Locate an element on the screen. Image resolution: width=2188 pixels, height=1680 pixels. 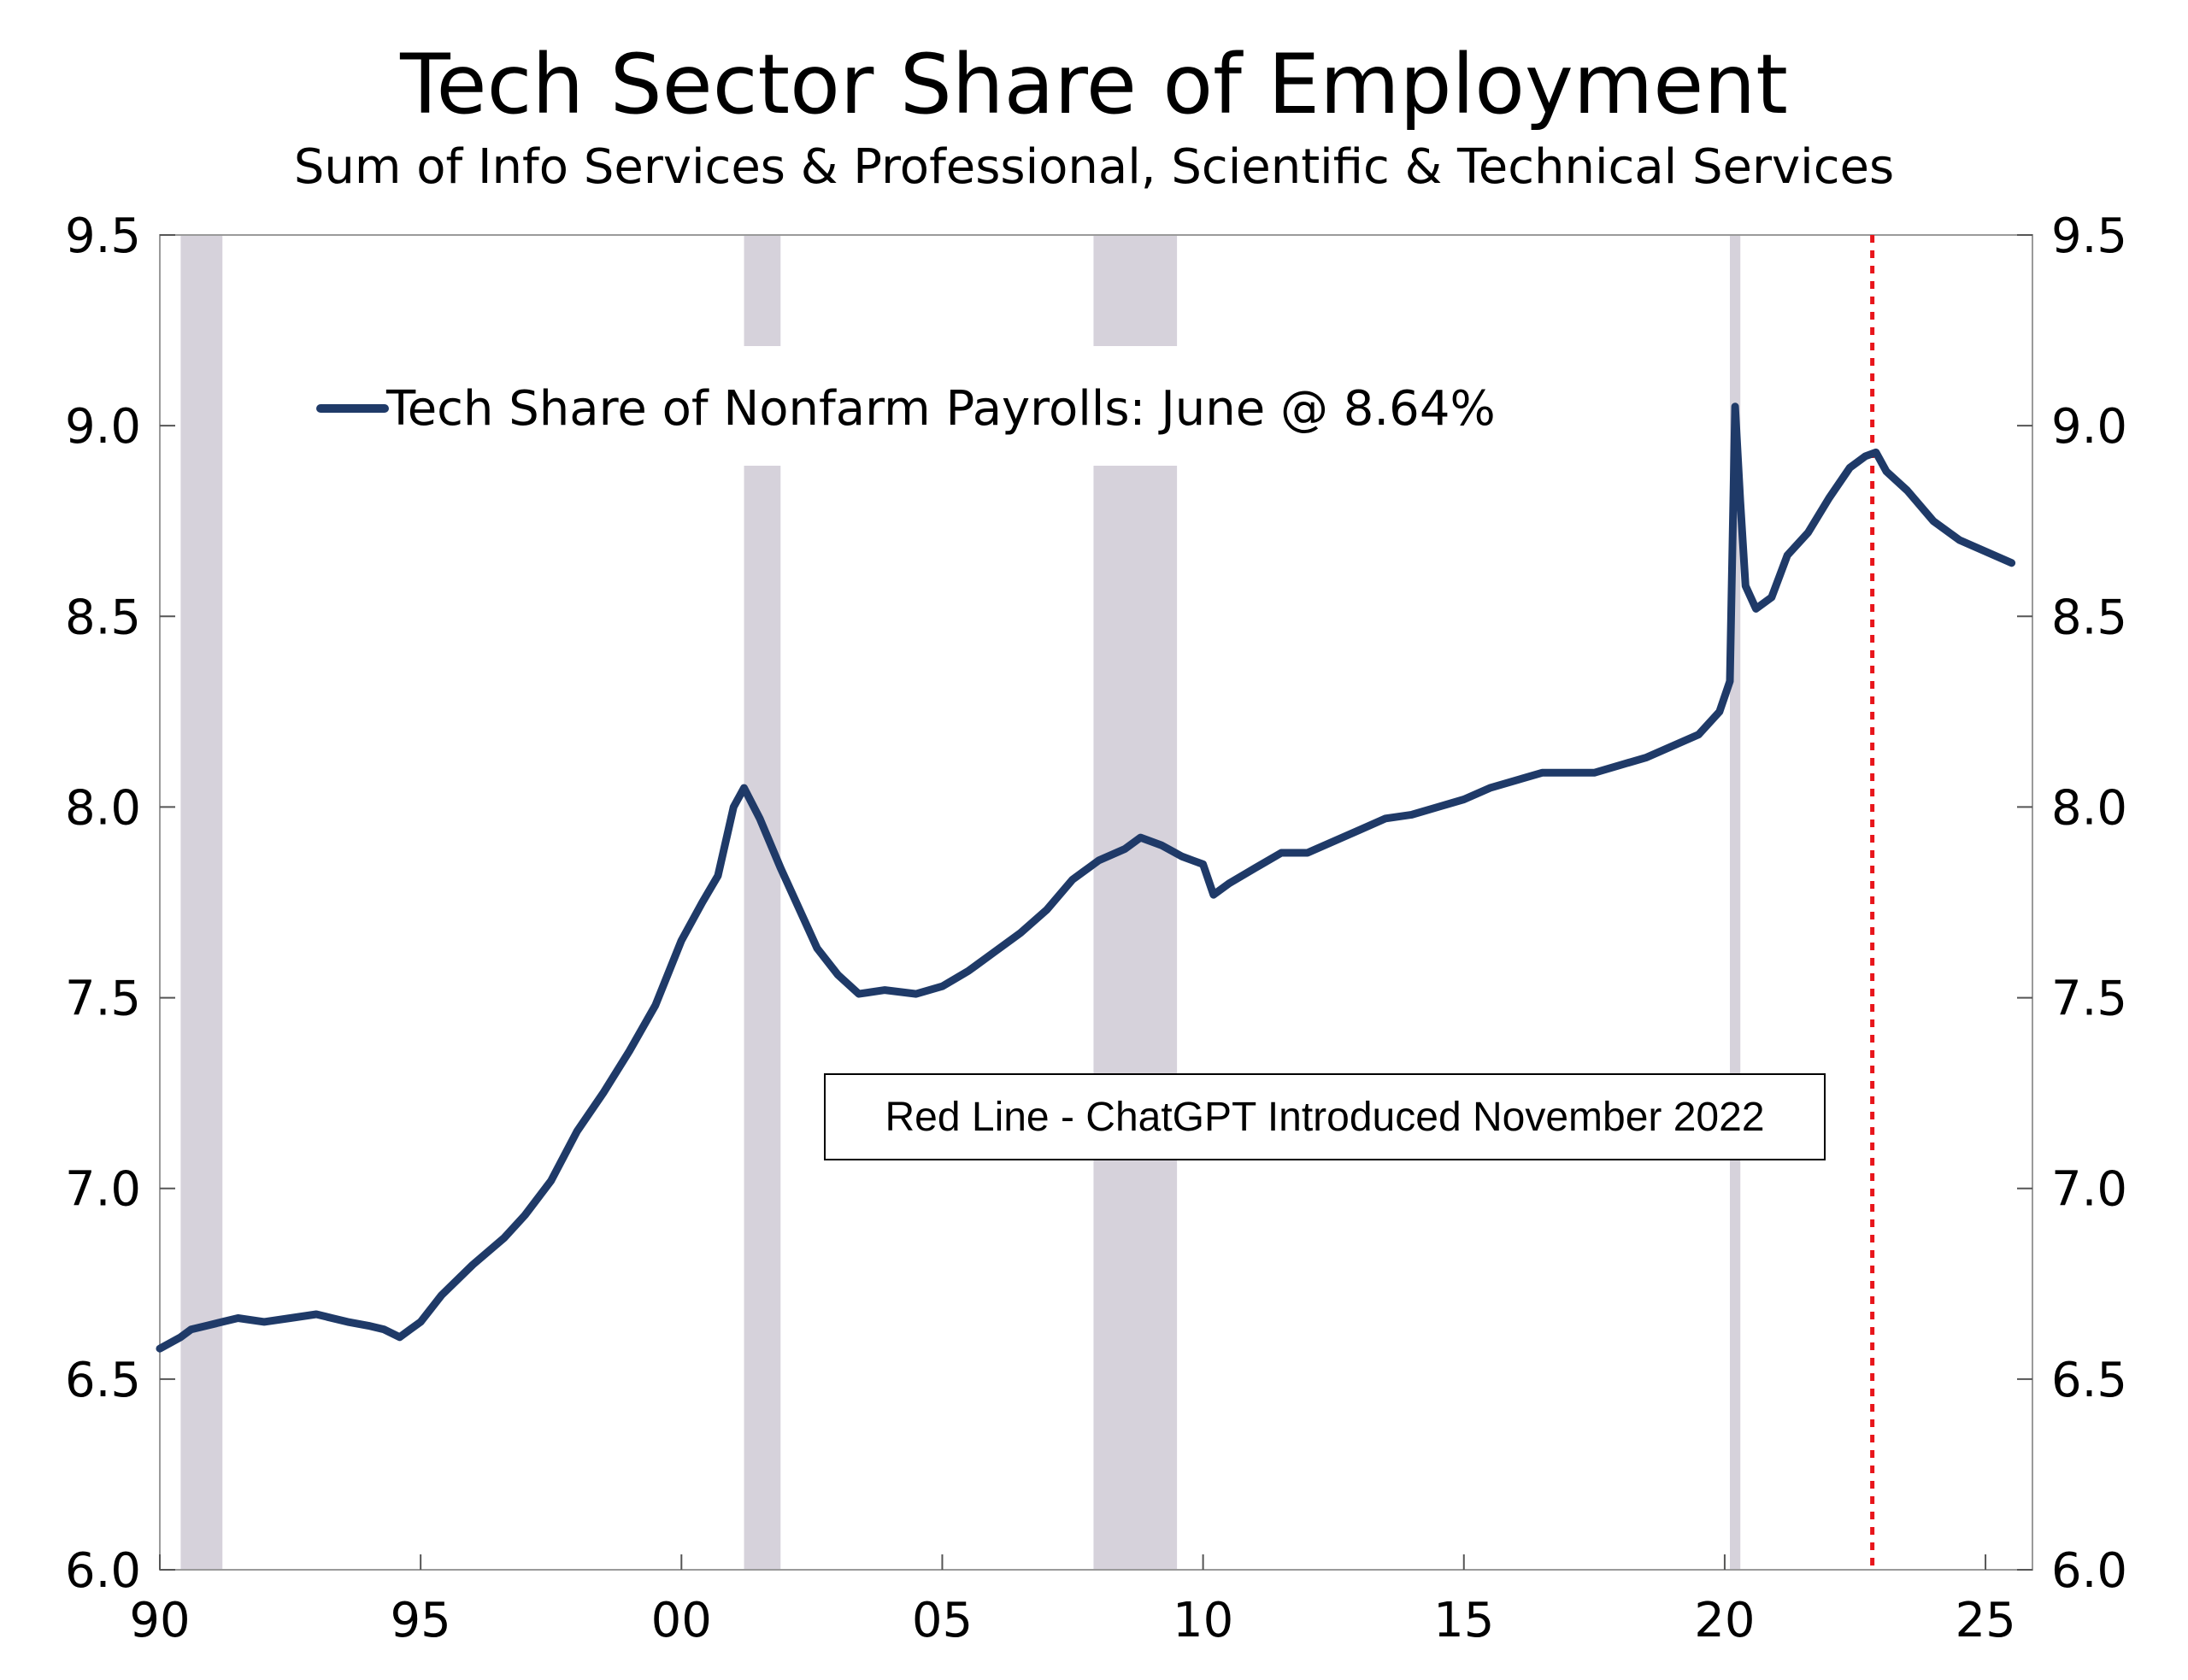
x-tick-label: 15 is located at coordinates (1463, 1620).